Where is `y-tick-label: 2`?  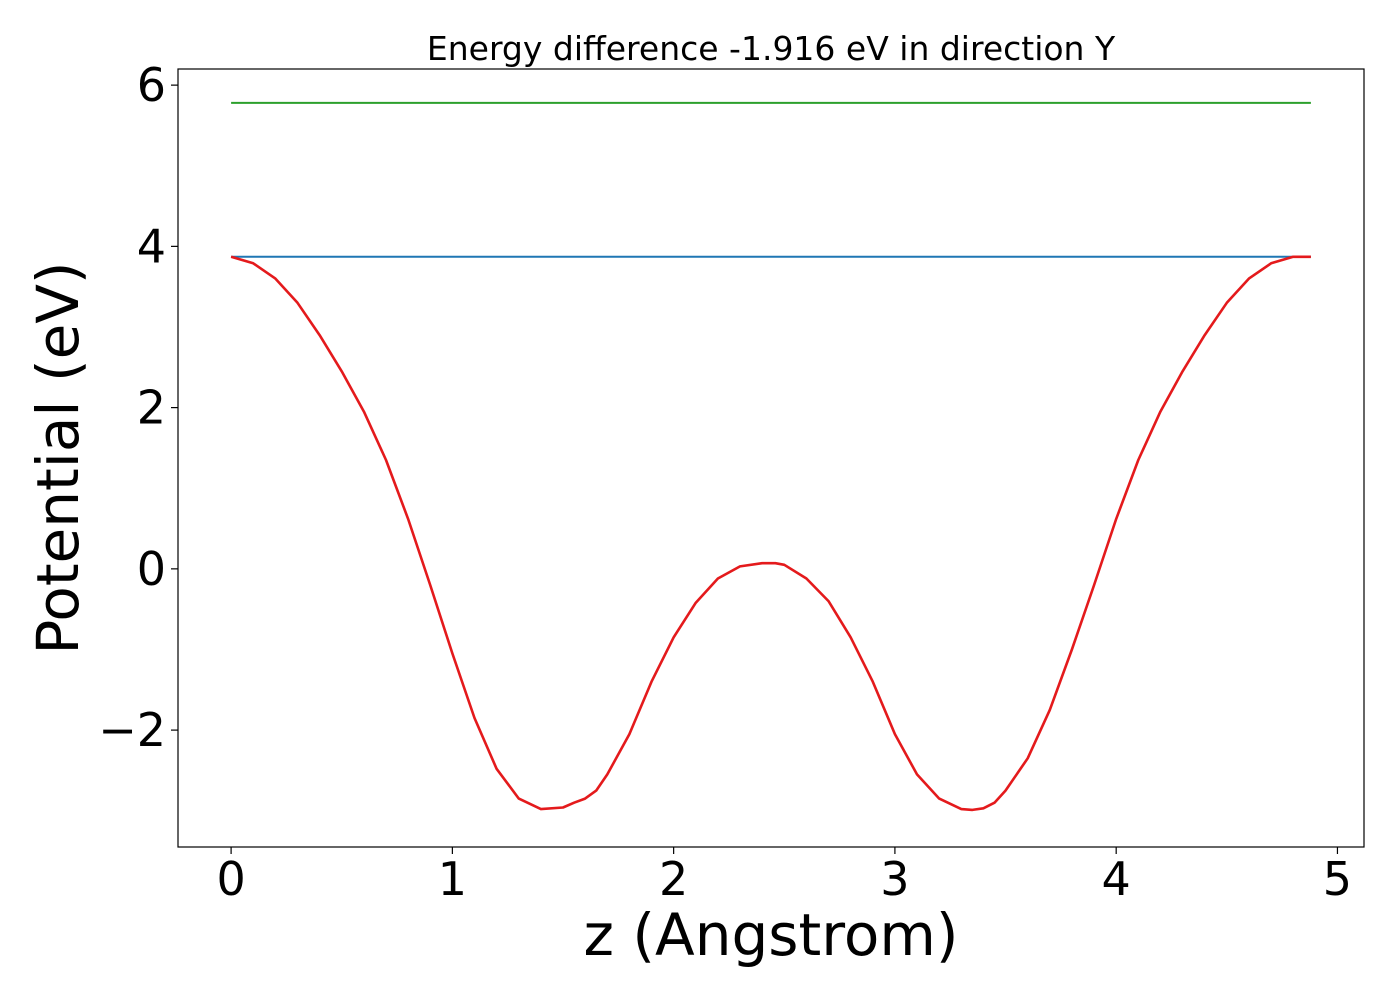
y-tick-label: 2 is located at coordinates (151, 408).